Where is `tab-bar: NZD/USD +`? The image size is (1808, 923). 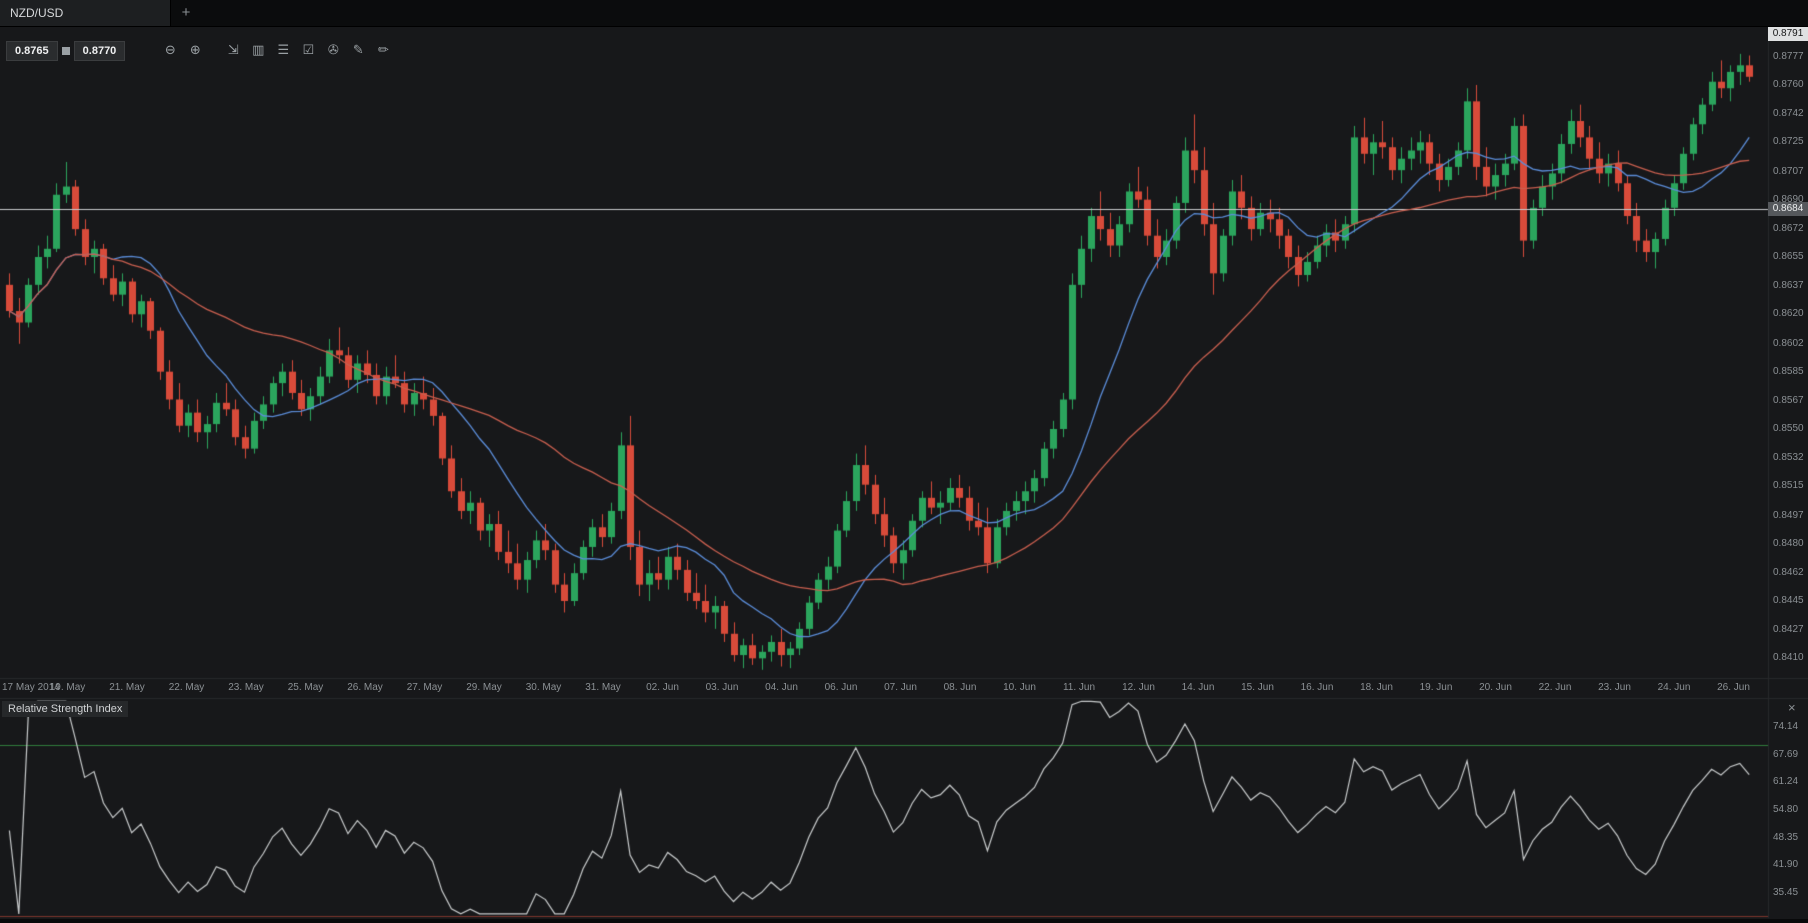
tab-bar: NZD/USD + is located at coordinates (904, 13).